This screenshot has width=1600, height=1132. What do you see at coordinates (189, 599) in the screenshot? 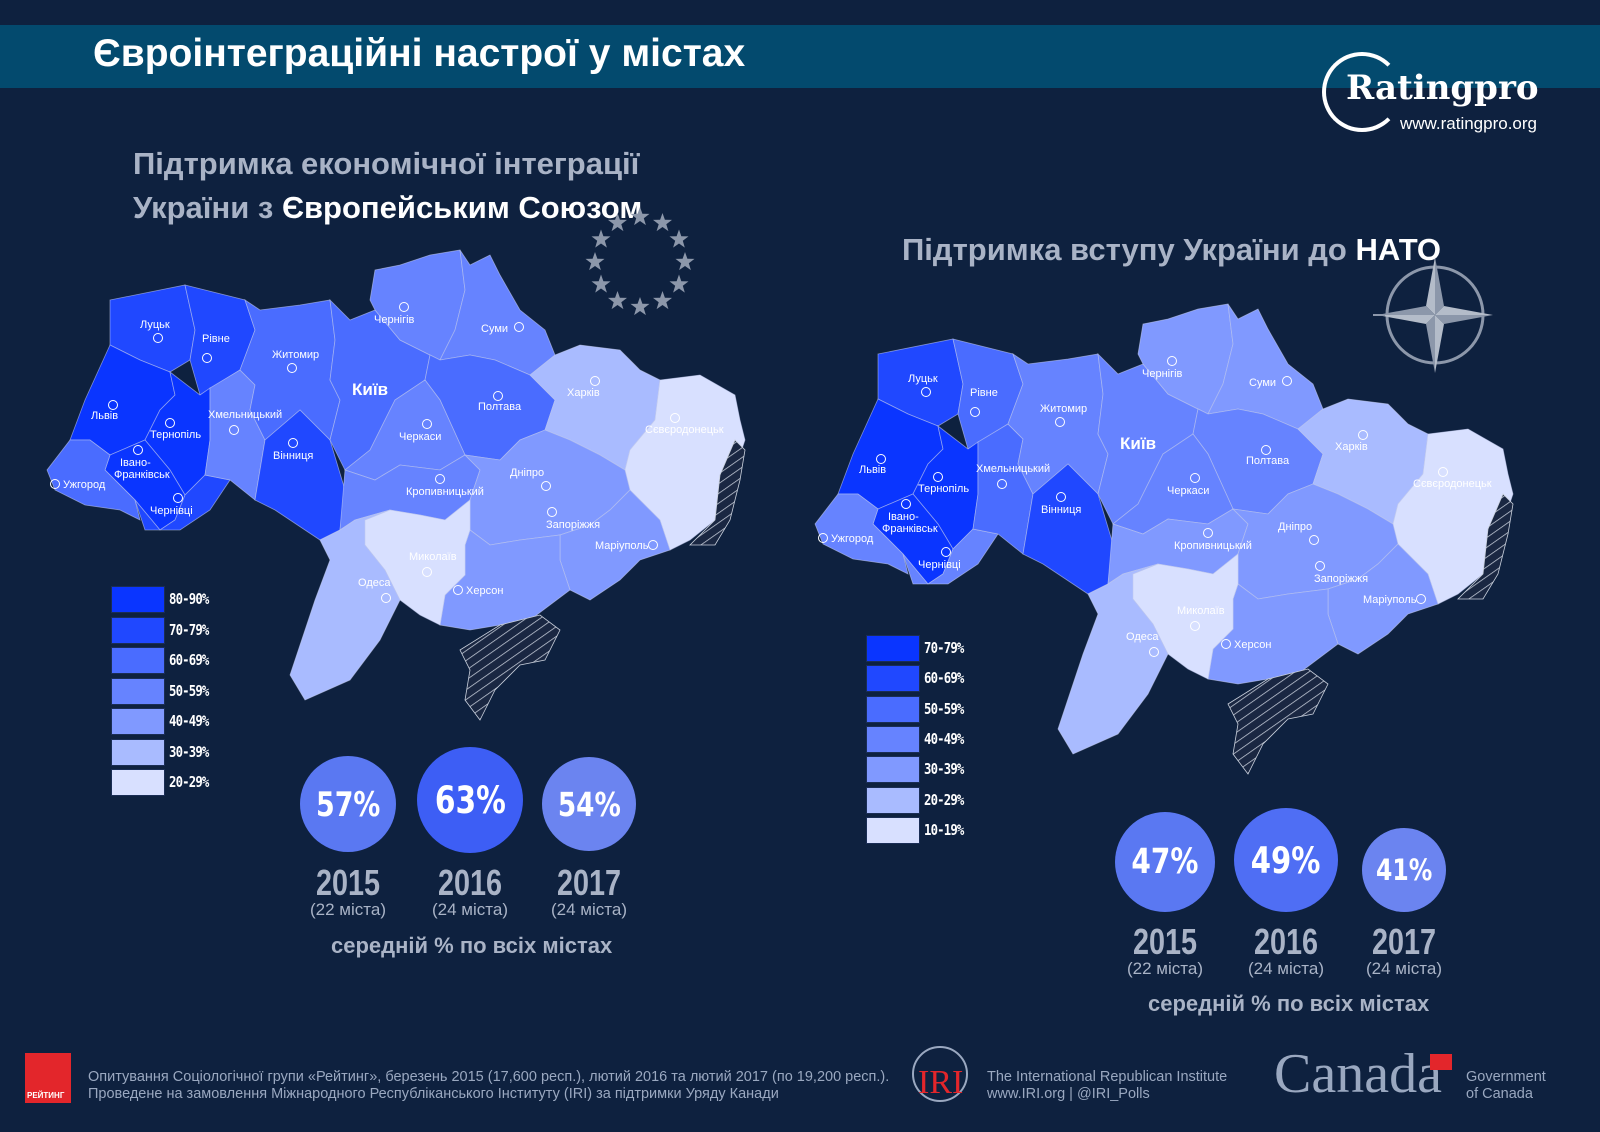
I see `legend-label: 80-90%` at bounding box center [189, 599].